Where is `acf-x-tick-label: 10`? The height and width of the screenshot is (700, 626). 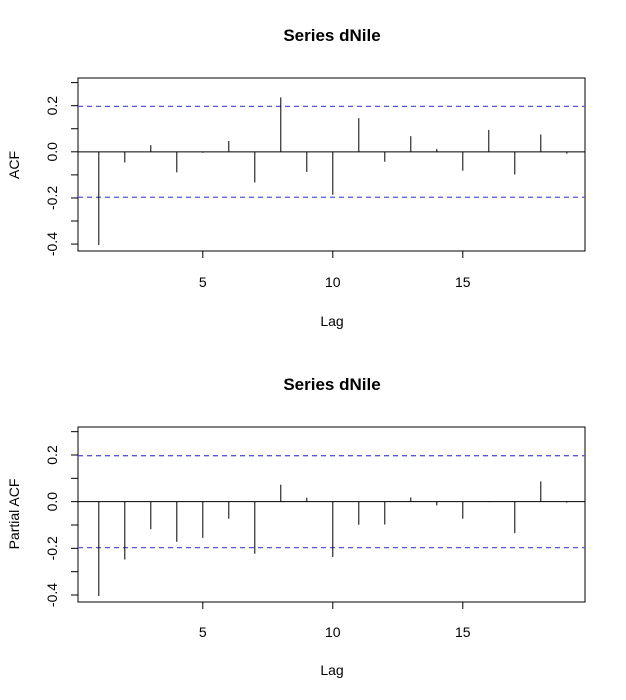
acf-x-tick-label: 10 is located at coordinates (333, 282).